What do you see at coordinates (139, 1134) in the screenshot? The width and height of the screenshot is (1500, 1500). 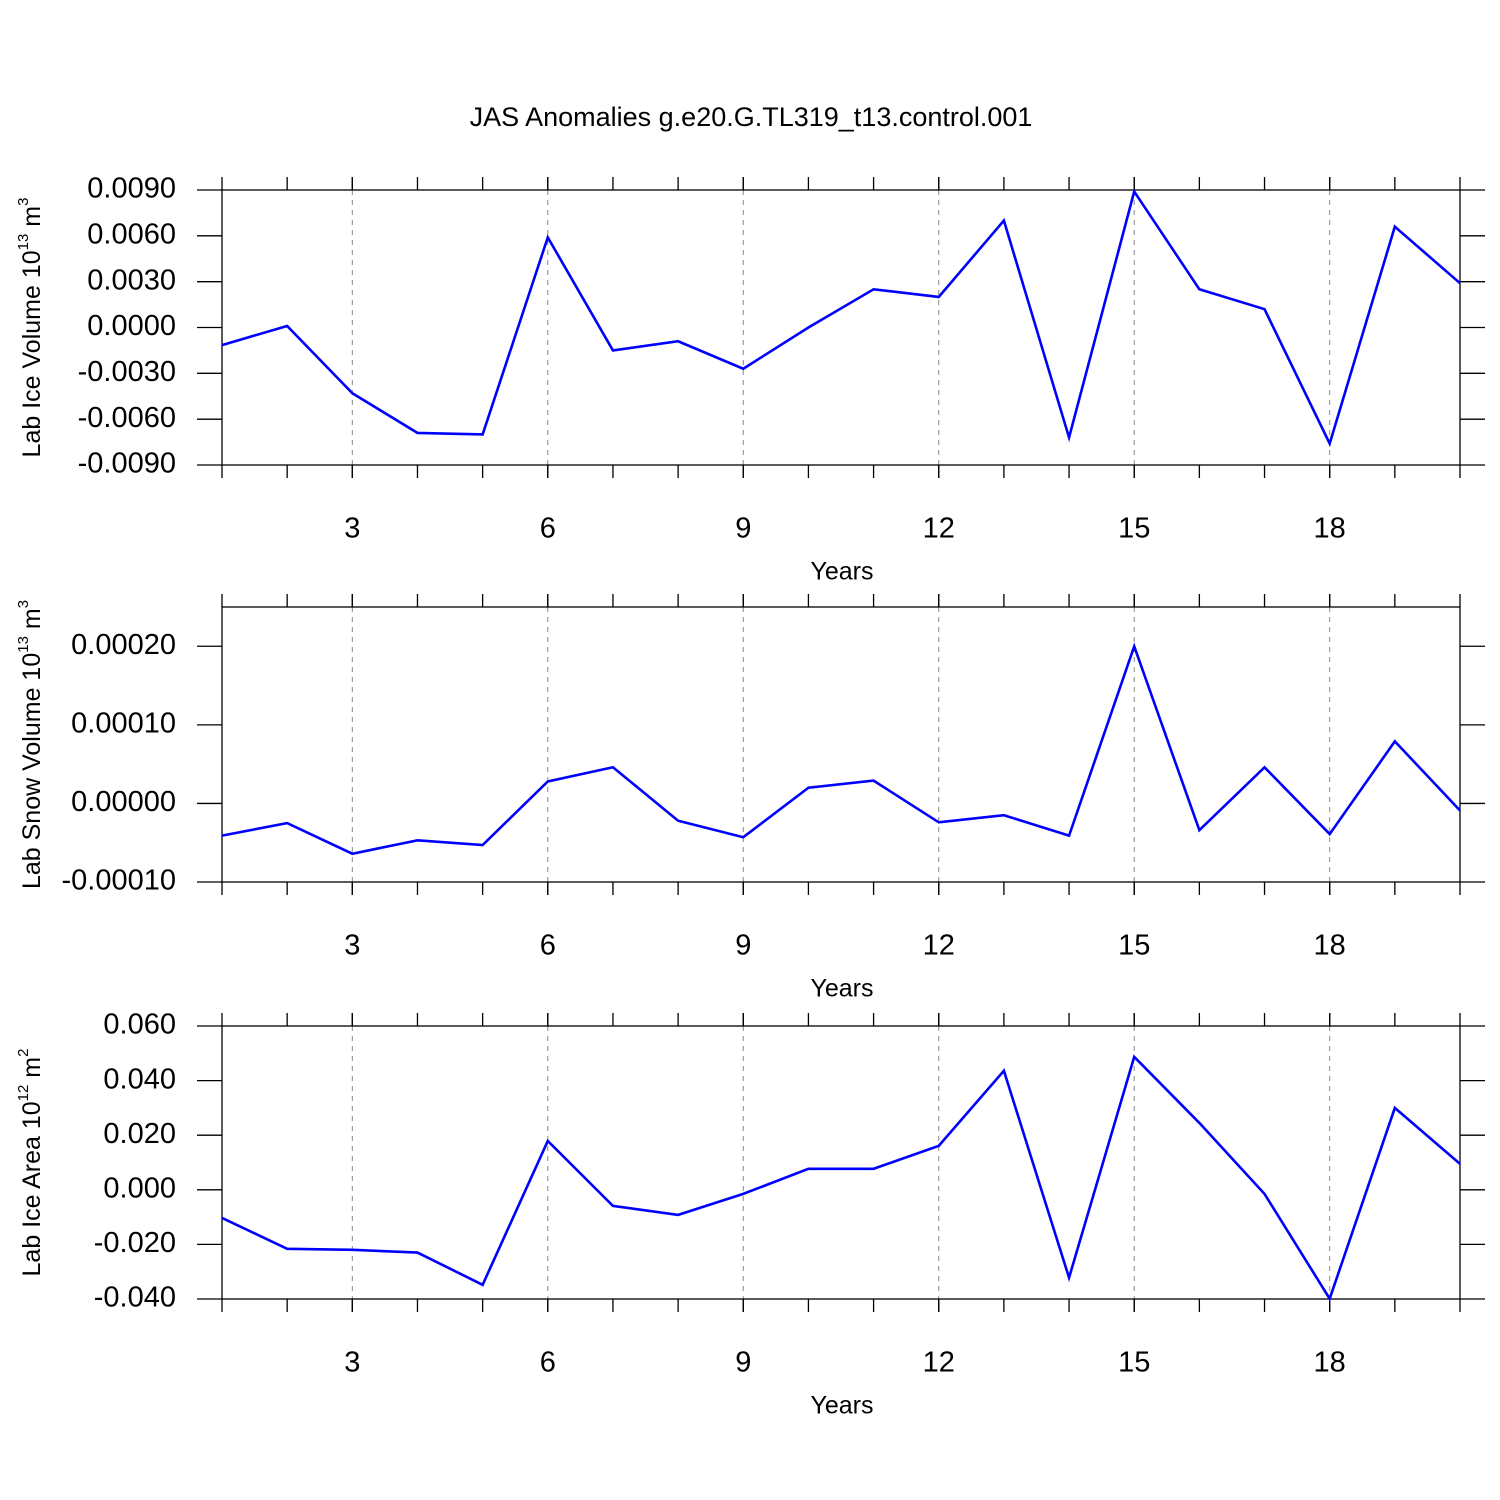 I see `y-tick-label: 0.020` at bounding box center [139, 1134].